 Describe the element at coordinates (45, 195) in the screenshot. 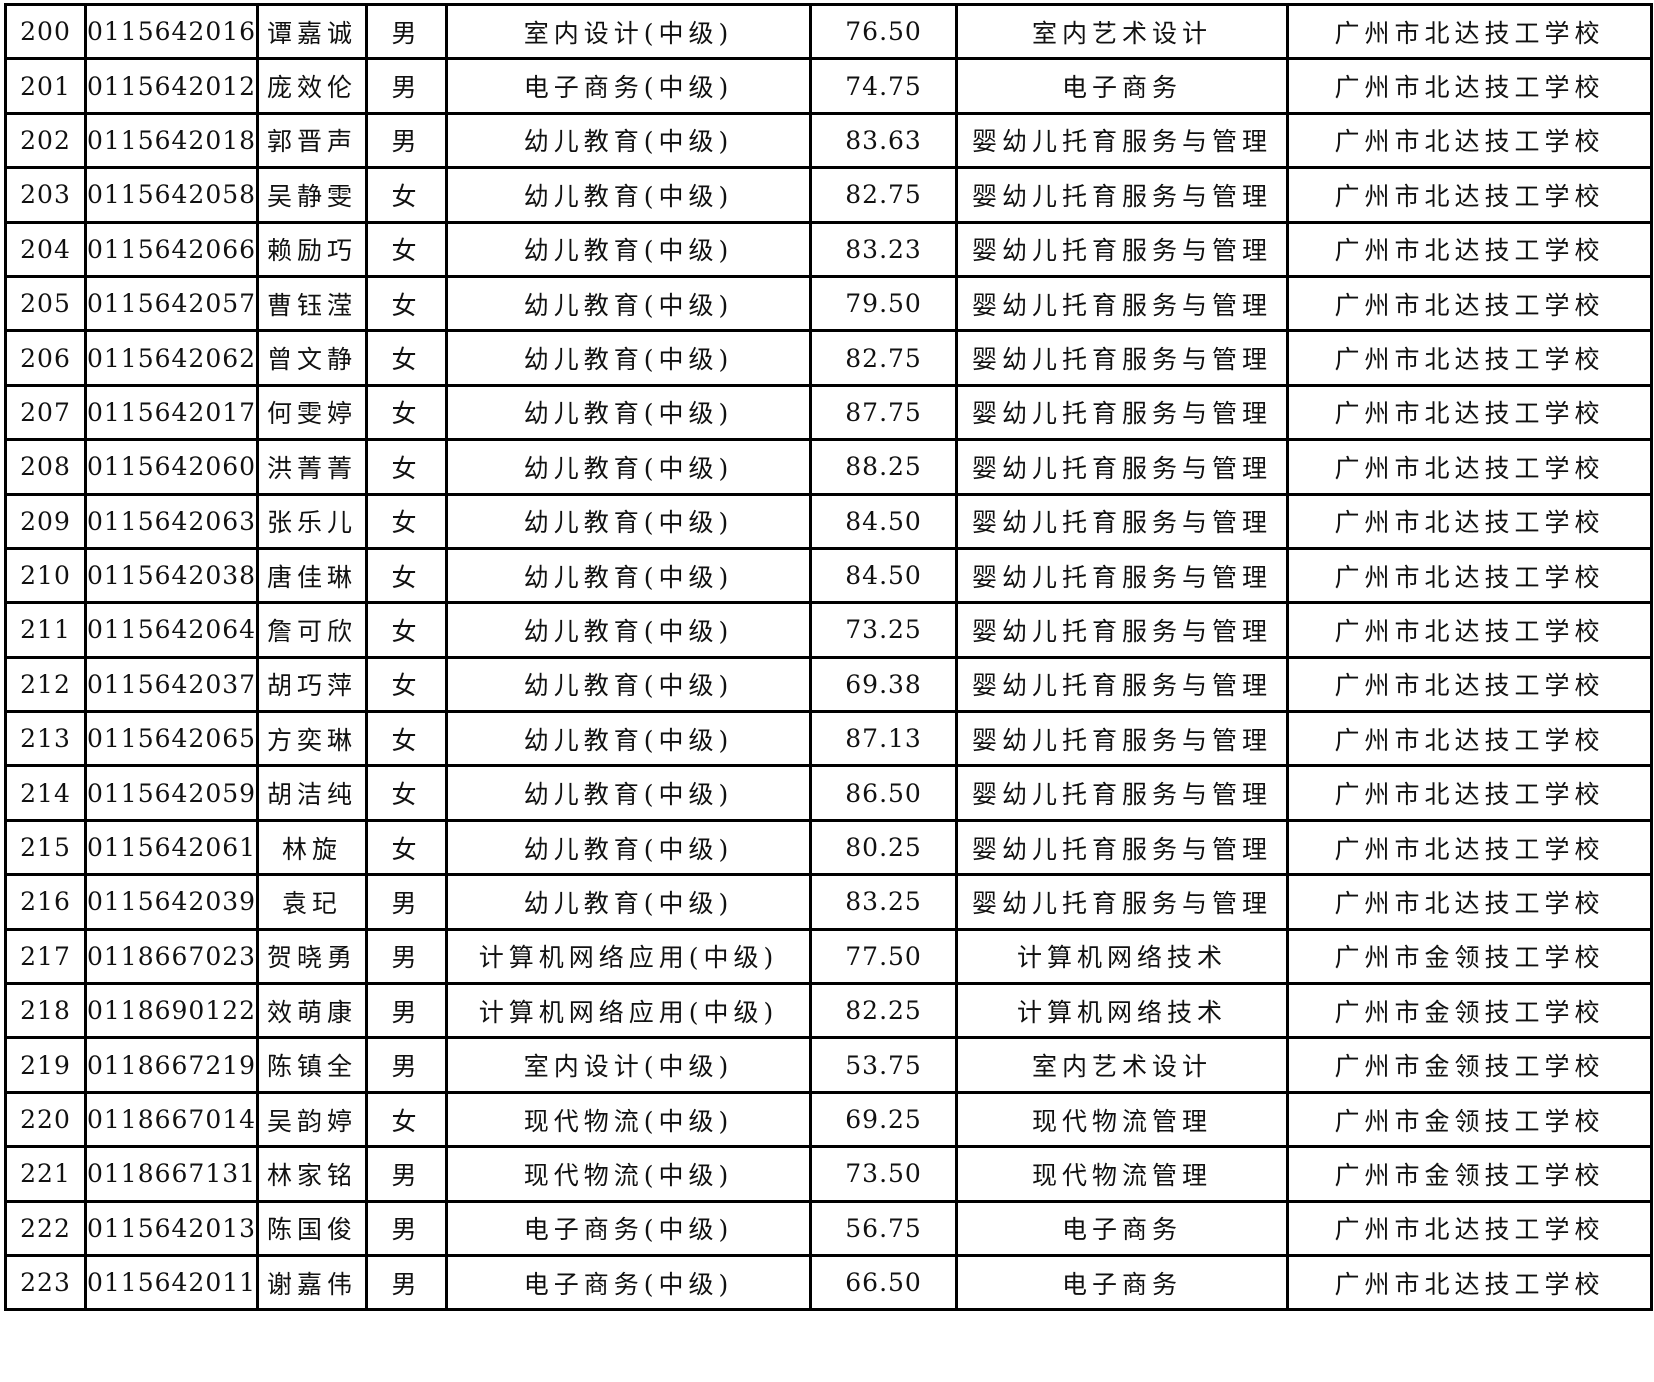

I see `row-number-cell: 203` at that location.